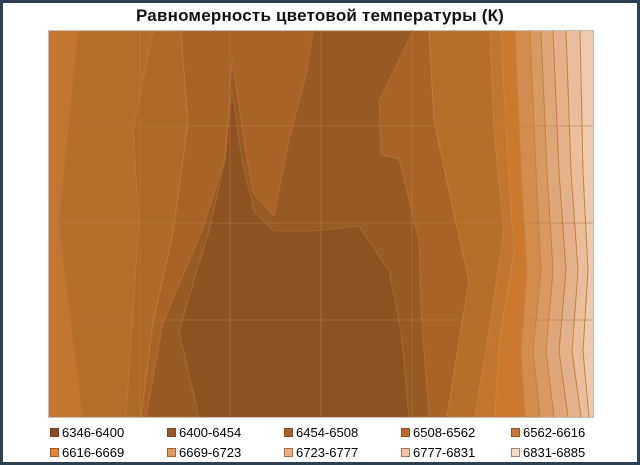  Describe the element at coordinates (320, 15) in the screenshot. I see `chart-title: Равномерность цветовой температуры (К)` at that location.